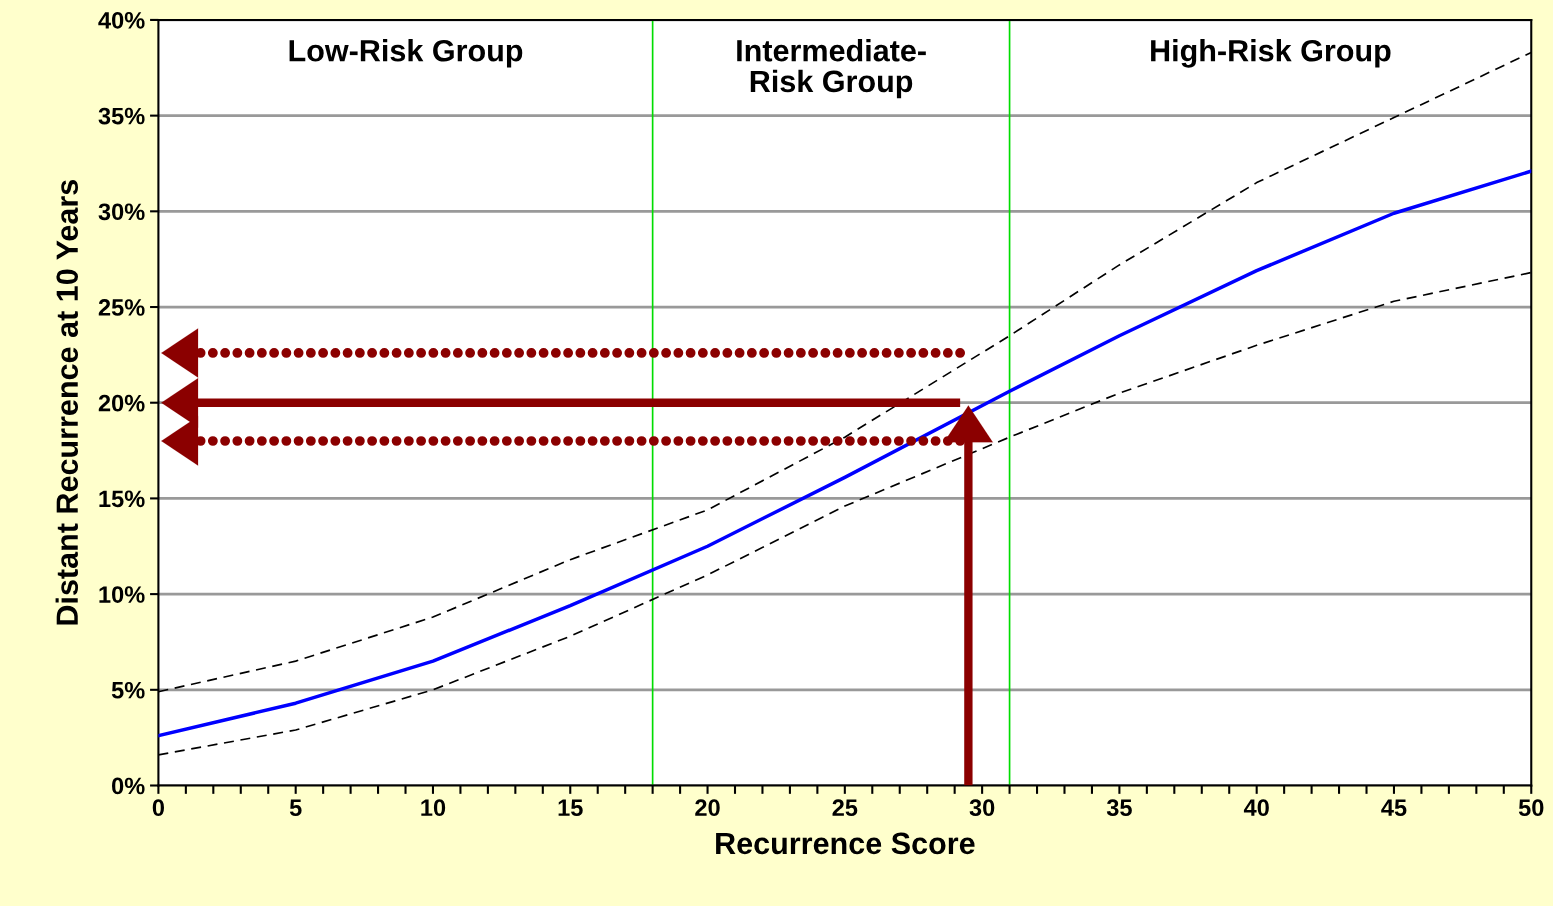  What do you see at coordinates (1119, 808) in the screenshot?
I see `x-tick-label: 35` at bounding box center [1119, 808].